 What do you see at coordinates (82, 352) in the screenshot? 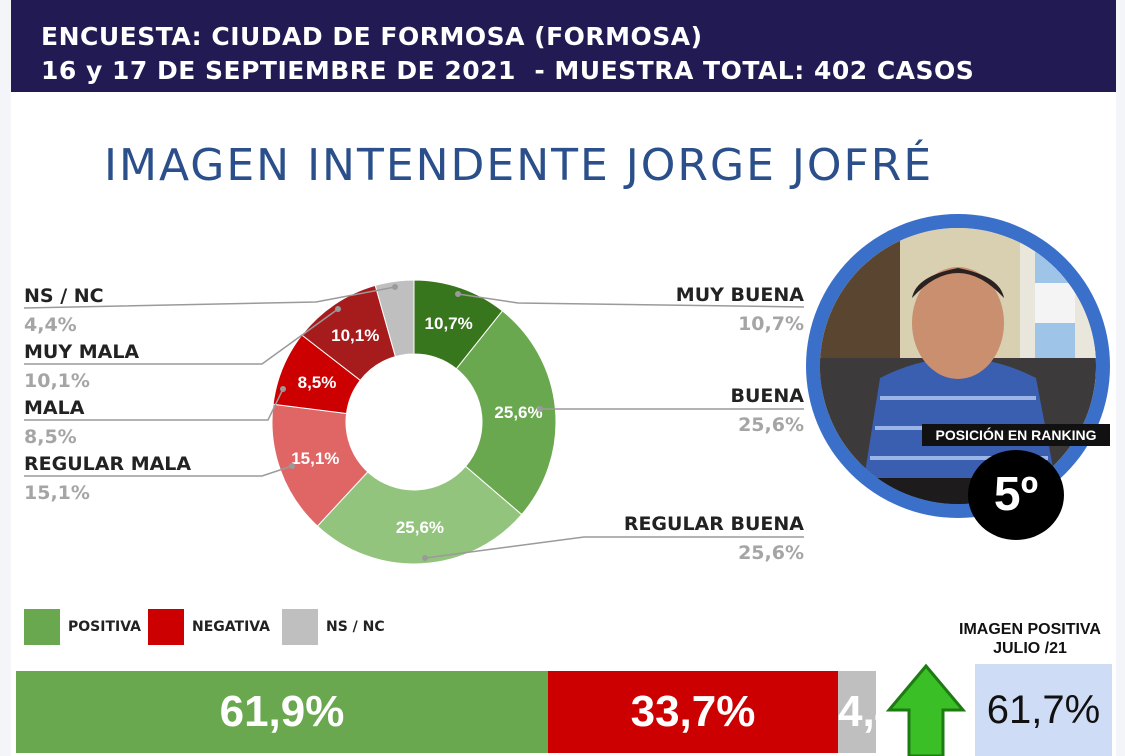
I see `label-muy-mala: MUY MALA` at bounding box center [82, 352].